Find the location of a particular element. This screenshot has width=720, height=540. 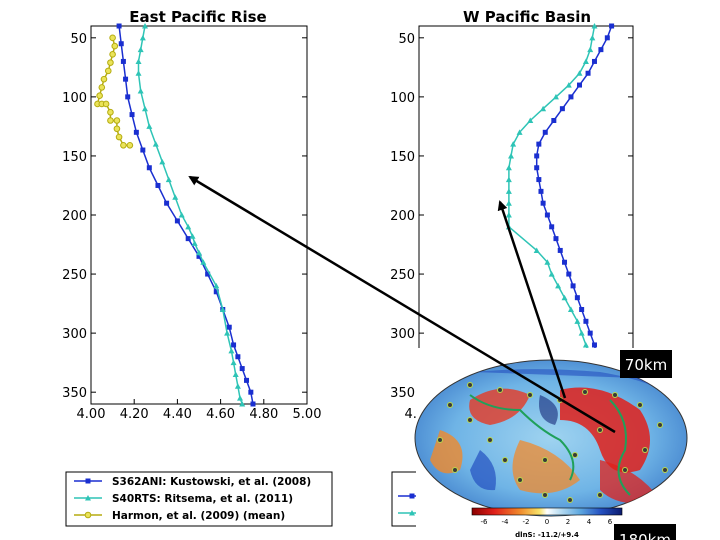

series-layer is located at coordinates (560, 197).